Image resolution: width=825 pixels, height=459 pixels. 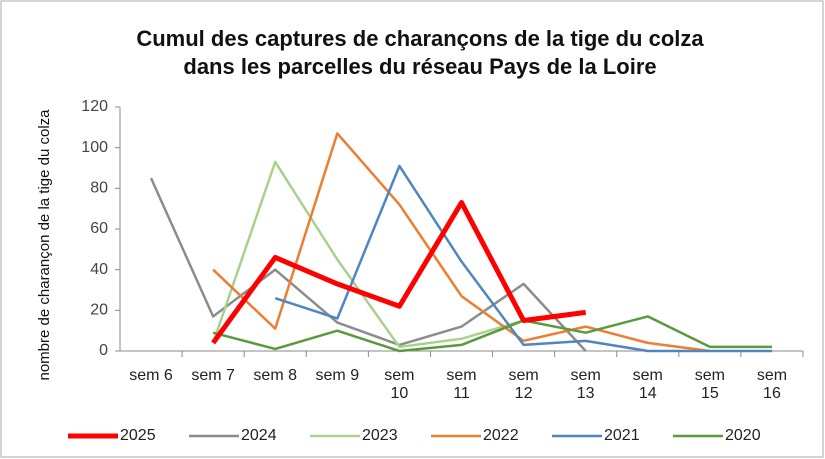 I want to click on x-tick-label: sem 14, so click(x=647, y=384).